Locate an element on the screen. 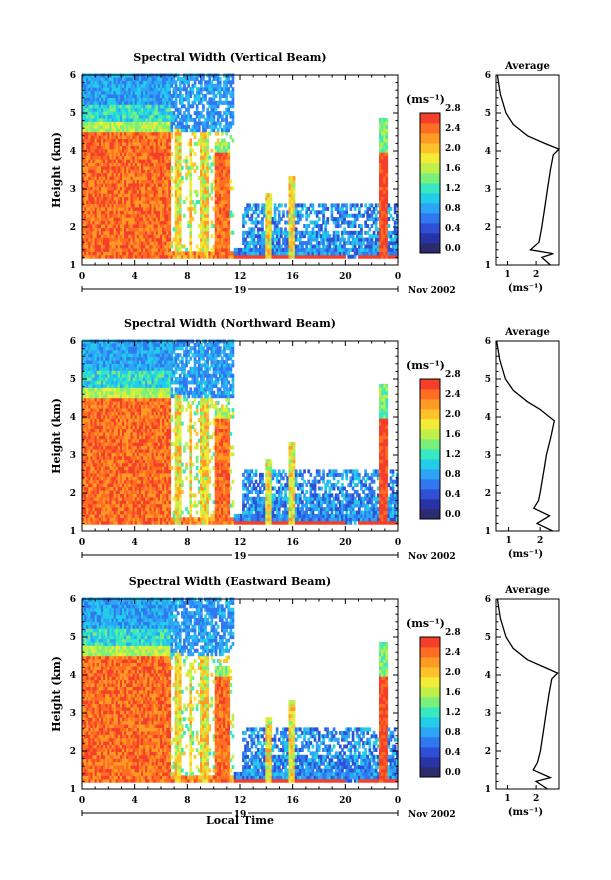 This screenshot has width=611, height=880. colorbar-tick-label: 0.8 is located at coordinates (453, 475).